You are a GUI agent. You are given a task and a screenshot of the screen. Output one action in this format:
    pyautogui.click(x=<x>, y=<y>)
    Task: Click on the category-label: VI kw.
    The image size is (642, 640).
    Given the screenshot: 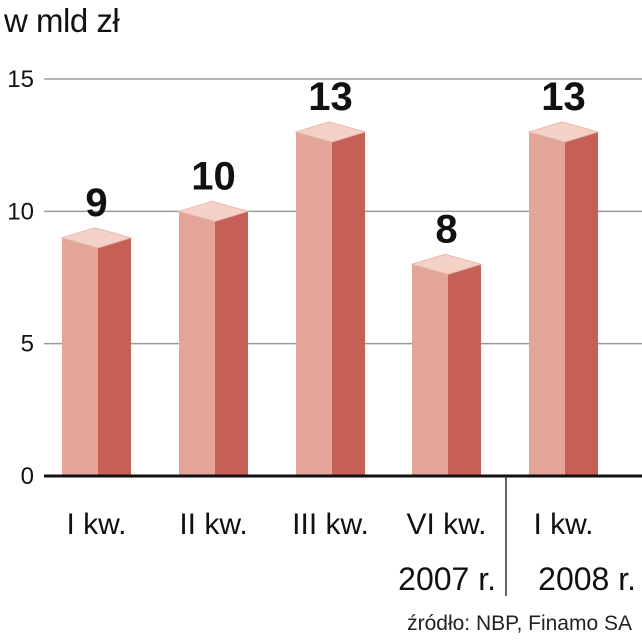 What is the action you would take?
    pyautogui.click(x=446, y=524)
    